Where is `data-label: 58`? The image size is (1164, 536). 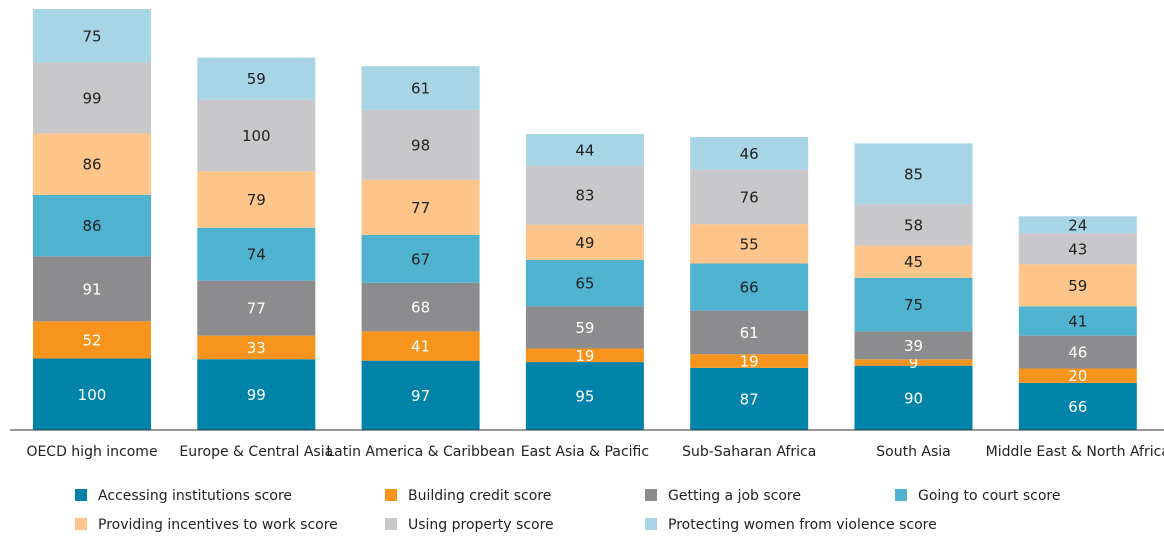
data-label: 58 is located at coordinates (913, 225).